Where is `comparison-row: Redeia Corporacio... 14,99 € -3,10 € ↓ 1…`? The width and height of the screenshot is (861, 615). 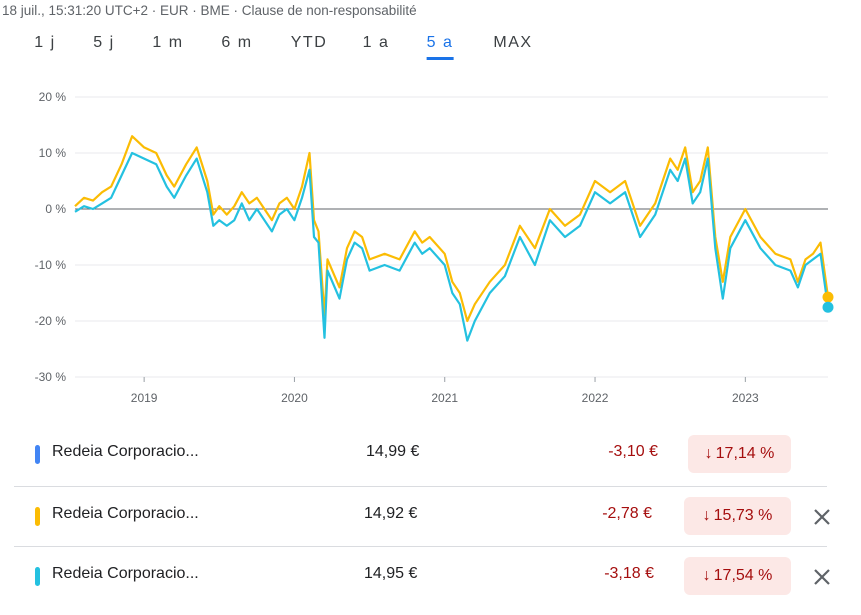
comparison-row: Redeia Corporacio... 14,99 € -3,10 € ↓ 1… is located at coordinates (420, 454).